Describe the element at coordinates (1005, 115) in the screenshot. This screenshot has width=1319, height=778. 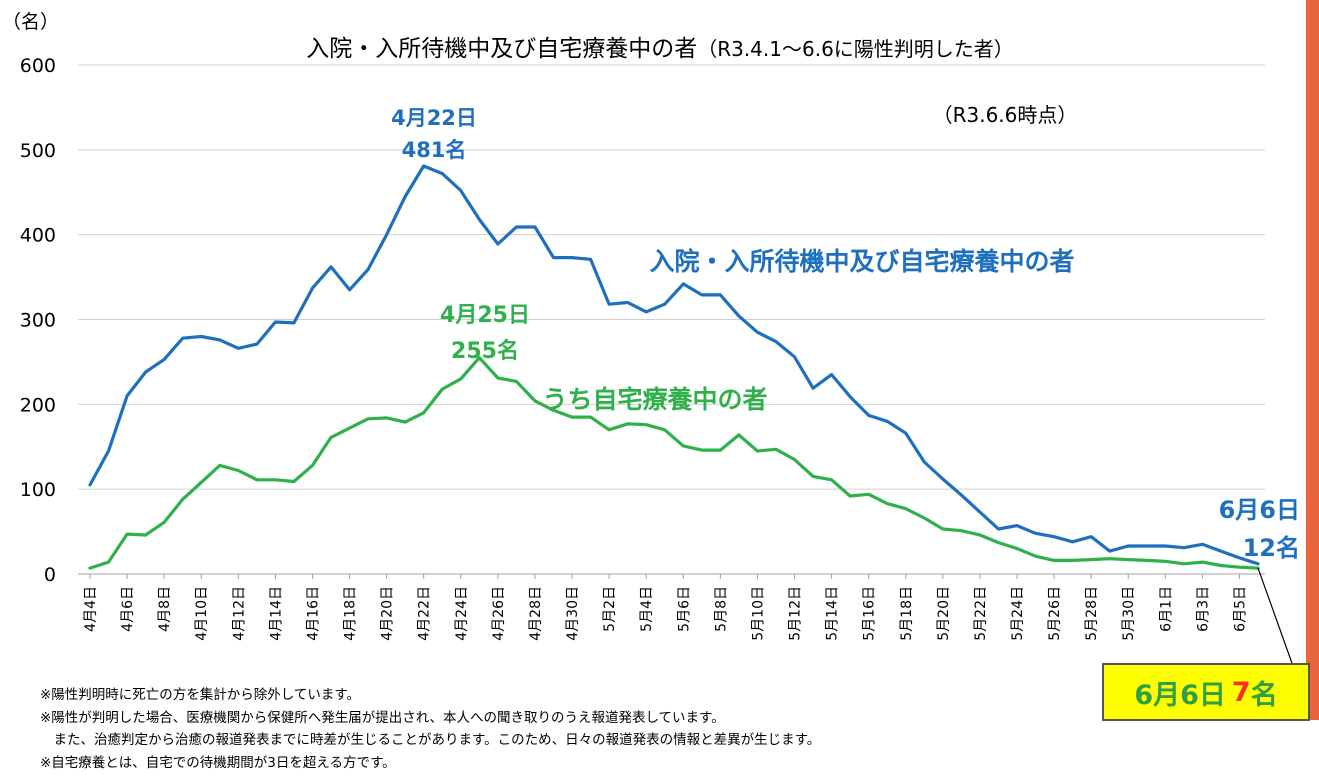
I see `as-of-label: （R3.6.6時点）` at that location.